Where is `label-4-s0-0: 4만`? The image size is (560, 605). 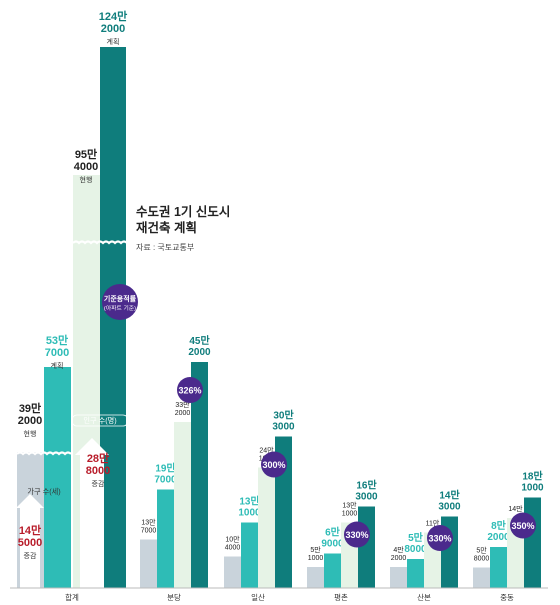 label-4-s0-0: 4만 is located at coordinates (398, 549).